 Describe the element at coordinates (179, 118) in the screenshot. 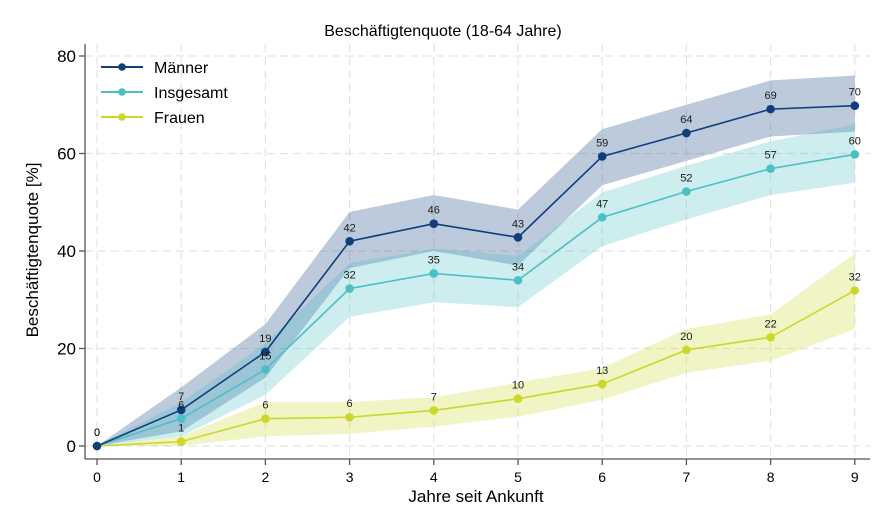

I see `legend-label: Frauen` at that location.